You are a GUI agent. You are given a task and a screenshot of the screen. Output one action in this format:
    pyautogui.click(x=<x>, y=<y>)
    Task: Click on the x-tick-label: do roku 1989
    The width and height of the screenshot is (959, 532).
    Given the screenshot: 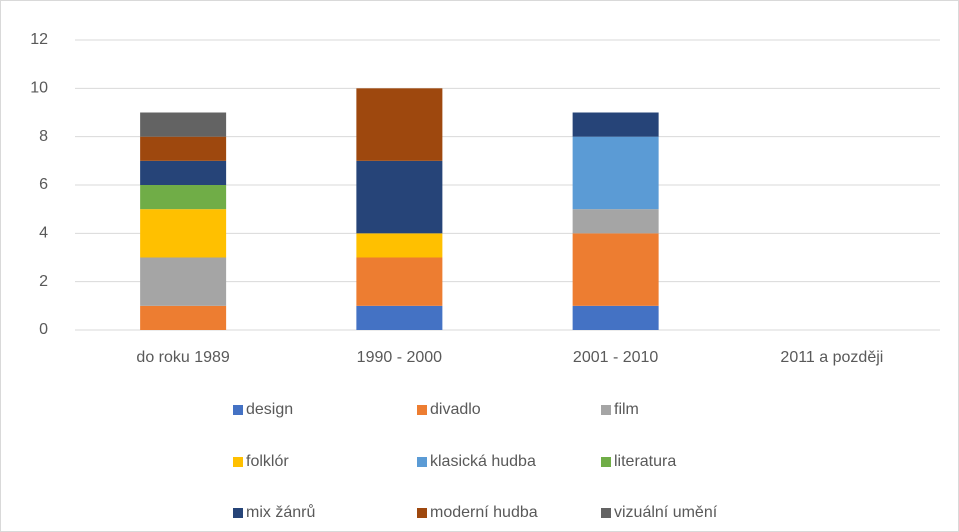 What is the action you would take?
    pyautogui.click(x=183, y=357)
    